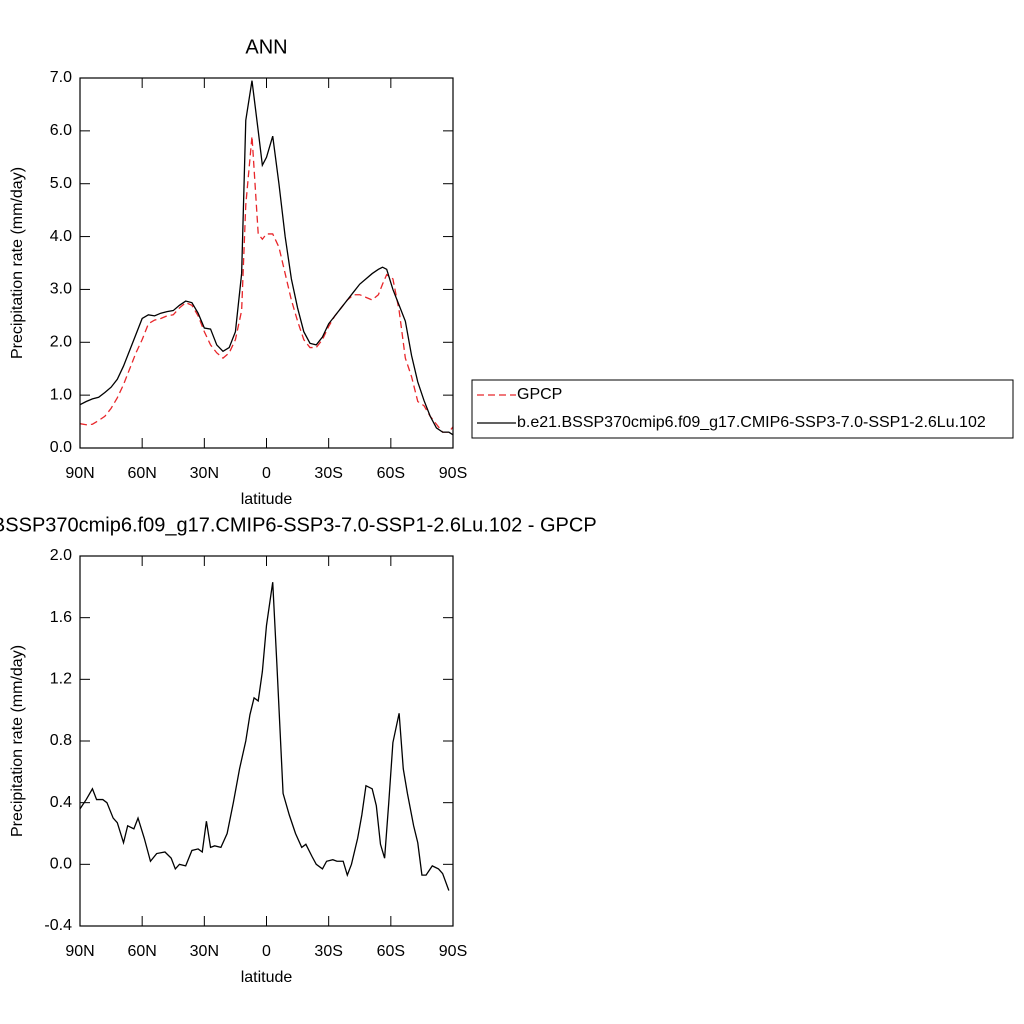 The image size is (1024, 1024). What do you see at coordinates (61, 236) in the screenshot?
I see `y-tick-label: 4.0` at bounding box center [61, 236].